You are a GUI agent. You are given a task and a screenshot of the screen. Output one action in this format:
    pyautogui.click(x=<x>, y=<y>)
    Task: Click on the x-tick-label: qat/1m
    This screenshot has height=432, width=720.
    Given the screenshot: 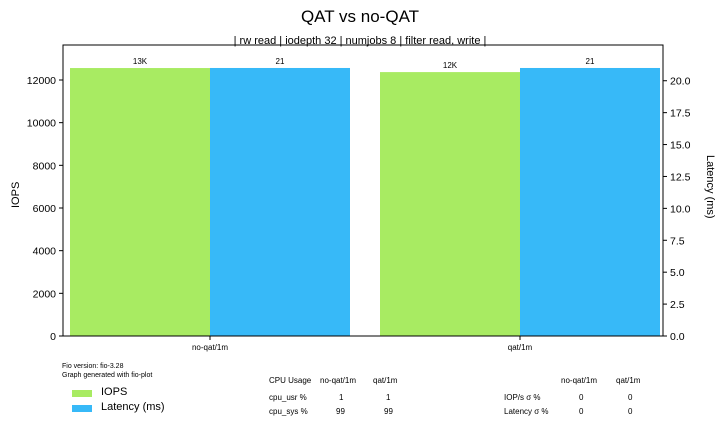 What is the action you would take?
    pyautogui.click(x=520, y=347)
    